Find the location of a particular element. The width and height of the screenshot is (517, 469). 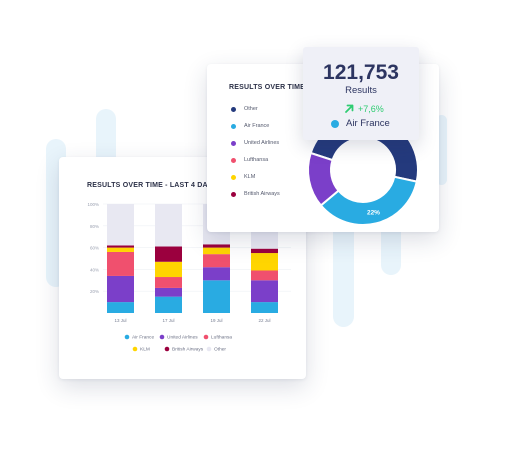

stat-item-label: Air France is located at coordinates (368, 123).